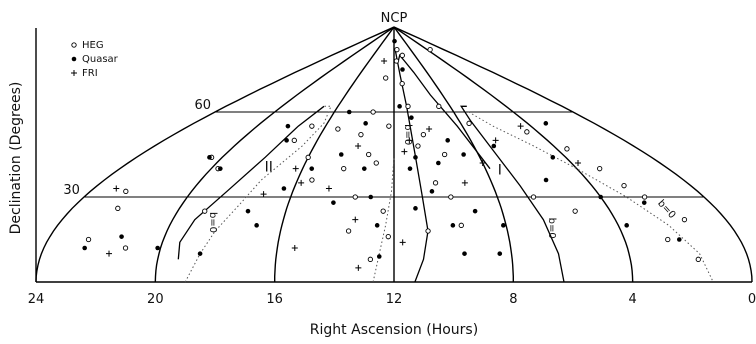  Describe the element at coordinates (407, 134) in the screenshot. I see `galactic-label-1: b=0` at that location.